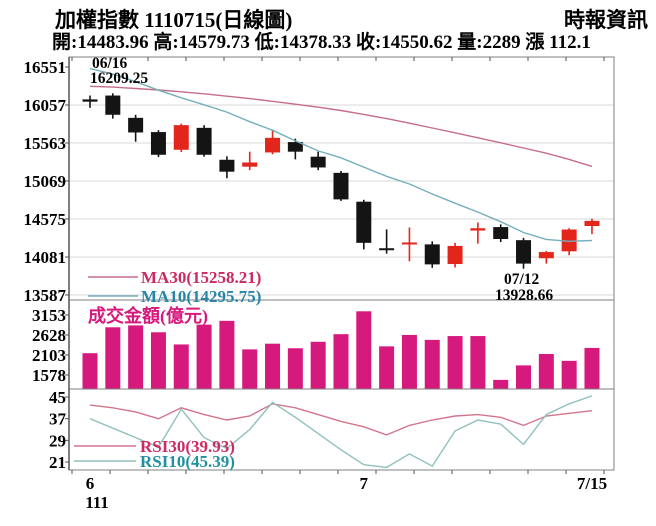  What do you see at coordinates (45, 257) in the screenshot?
I see `main-y-axis-label: 14081` at bounding box center [45, 257].